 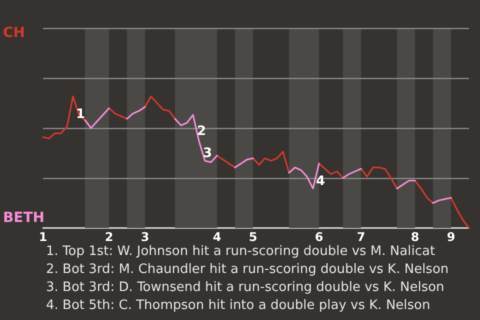 I want to click on x-tick-label: 6, so click(x=319, y=237).